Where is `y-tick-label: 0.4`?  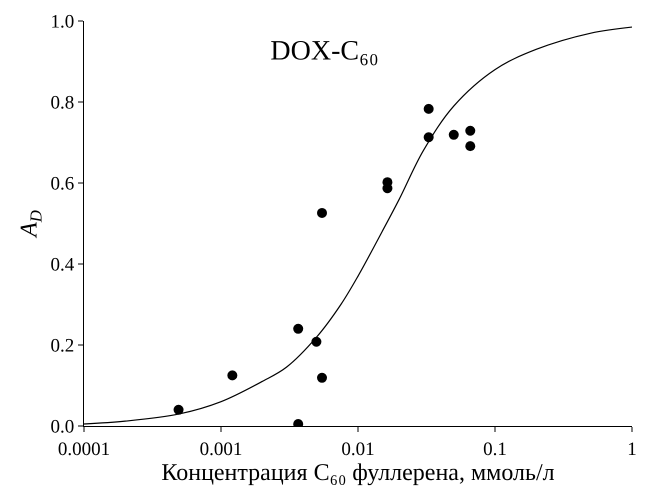
y-tick-label: 0.4 is located at coordinates (62, 265).